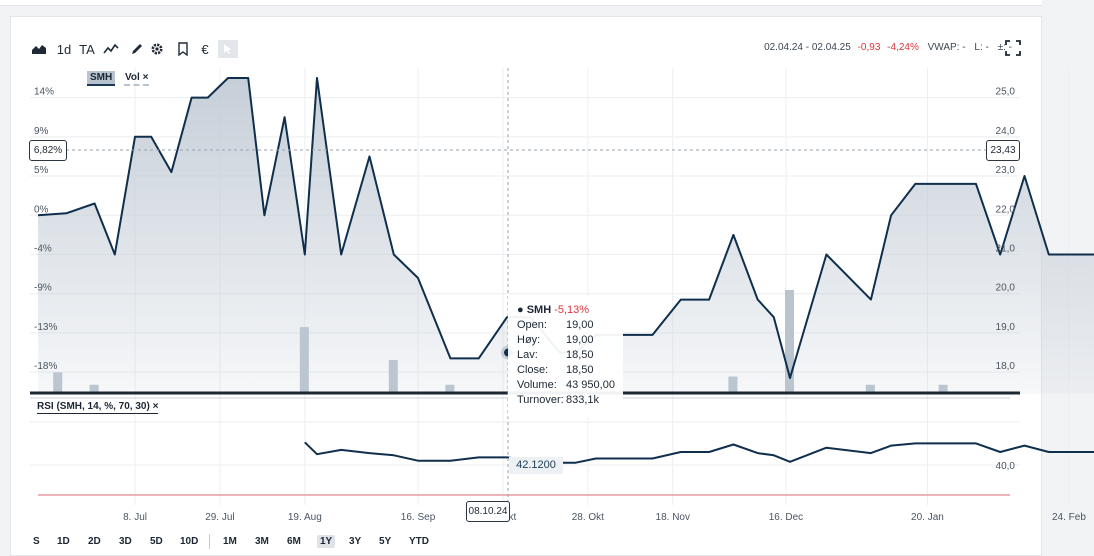 Image resolution: width=1094 pixels, height=556 pixels. I want to click on range-button-6m: 6M, so click(294, 541).